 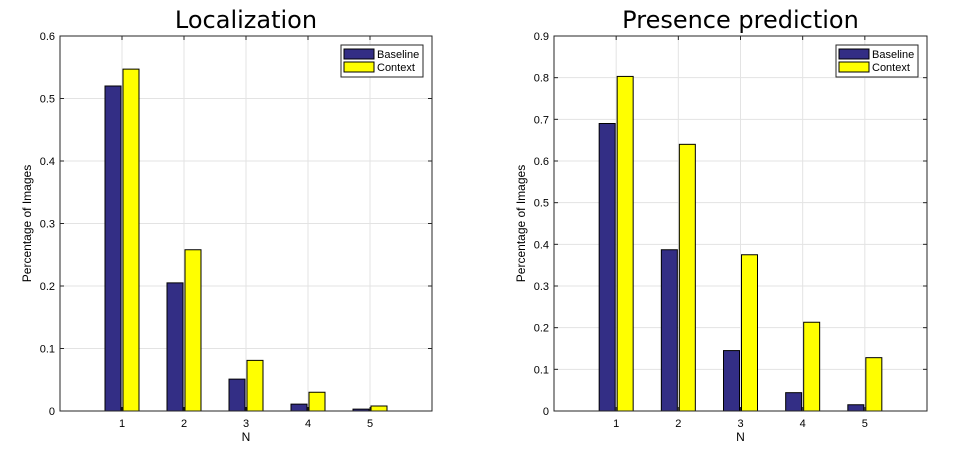 I want to click on y-tick-label: 0.7, so click(x=541, y=120).